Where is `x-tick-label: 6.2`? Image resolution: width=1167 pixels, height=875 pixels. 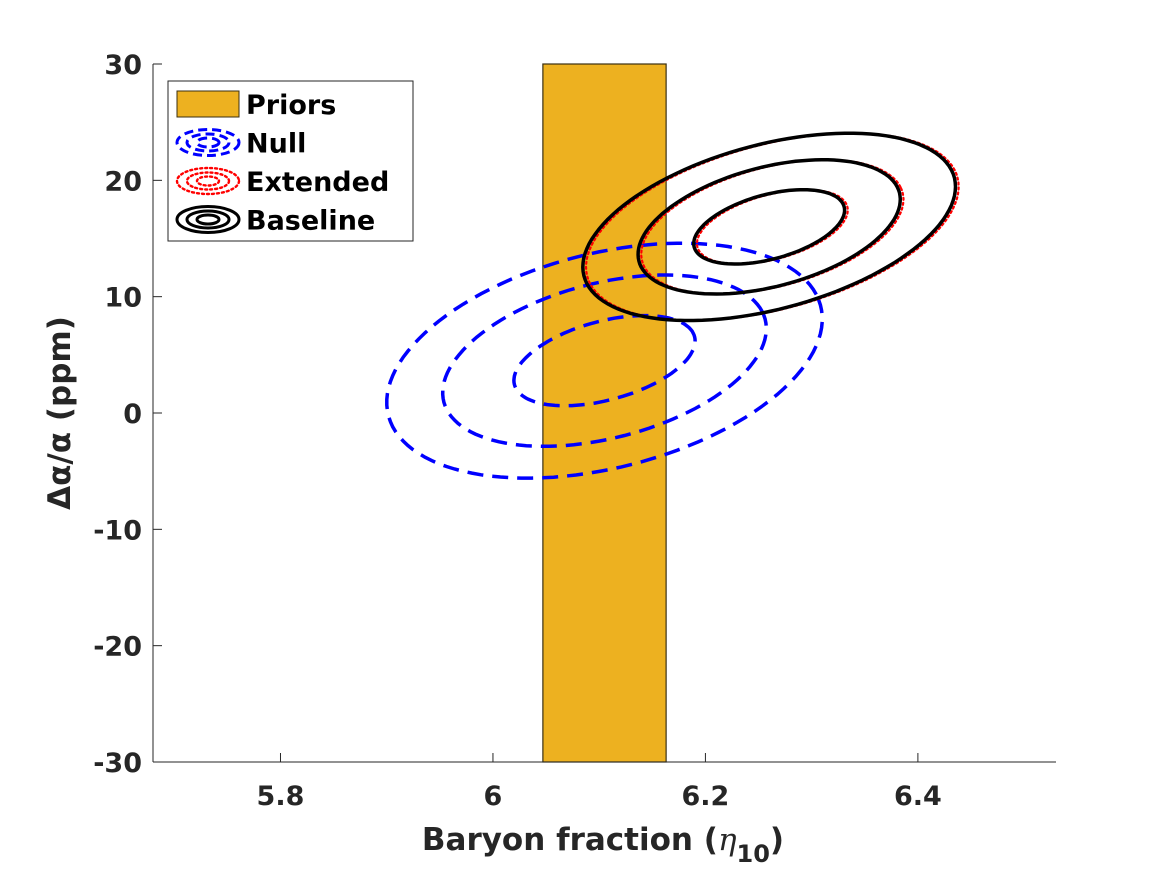 x-tick-label: 6.2 is located at coordinates (706, 796).